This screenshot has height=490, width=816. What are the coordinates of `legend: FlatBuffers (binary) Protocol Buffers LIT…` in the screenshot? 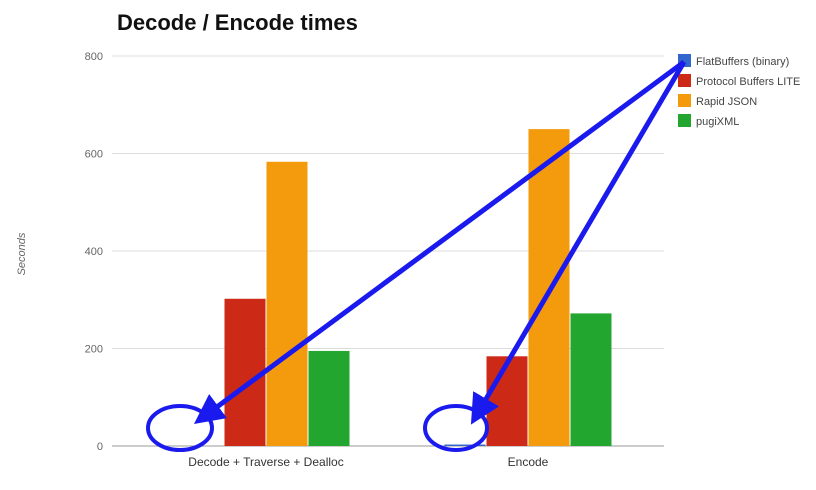 It's located at (739, 91).